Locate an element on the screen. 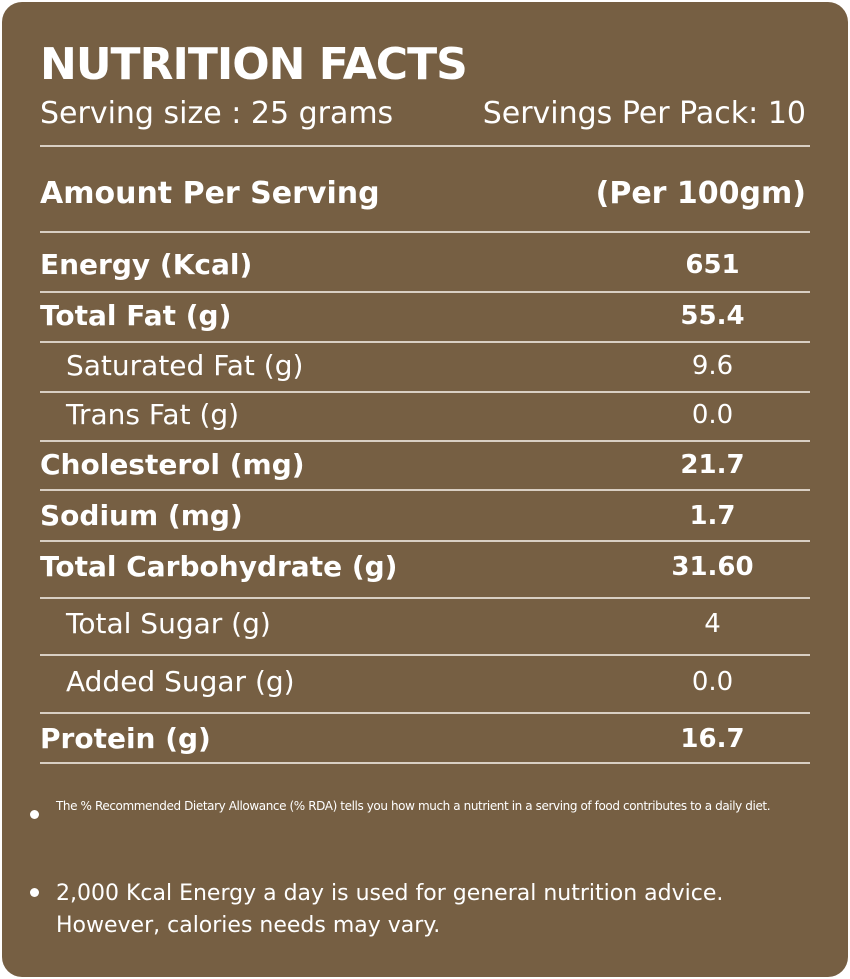  per-100gm-label: (Per 100gm) is located at coordinates (700, 193).